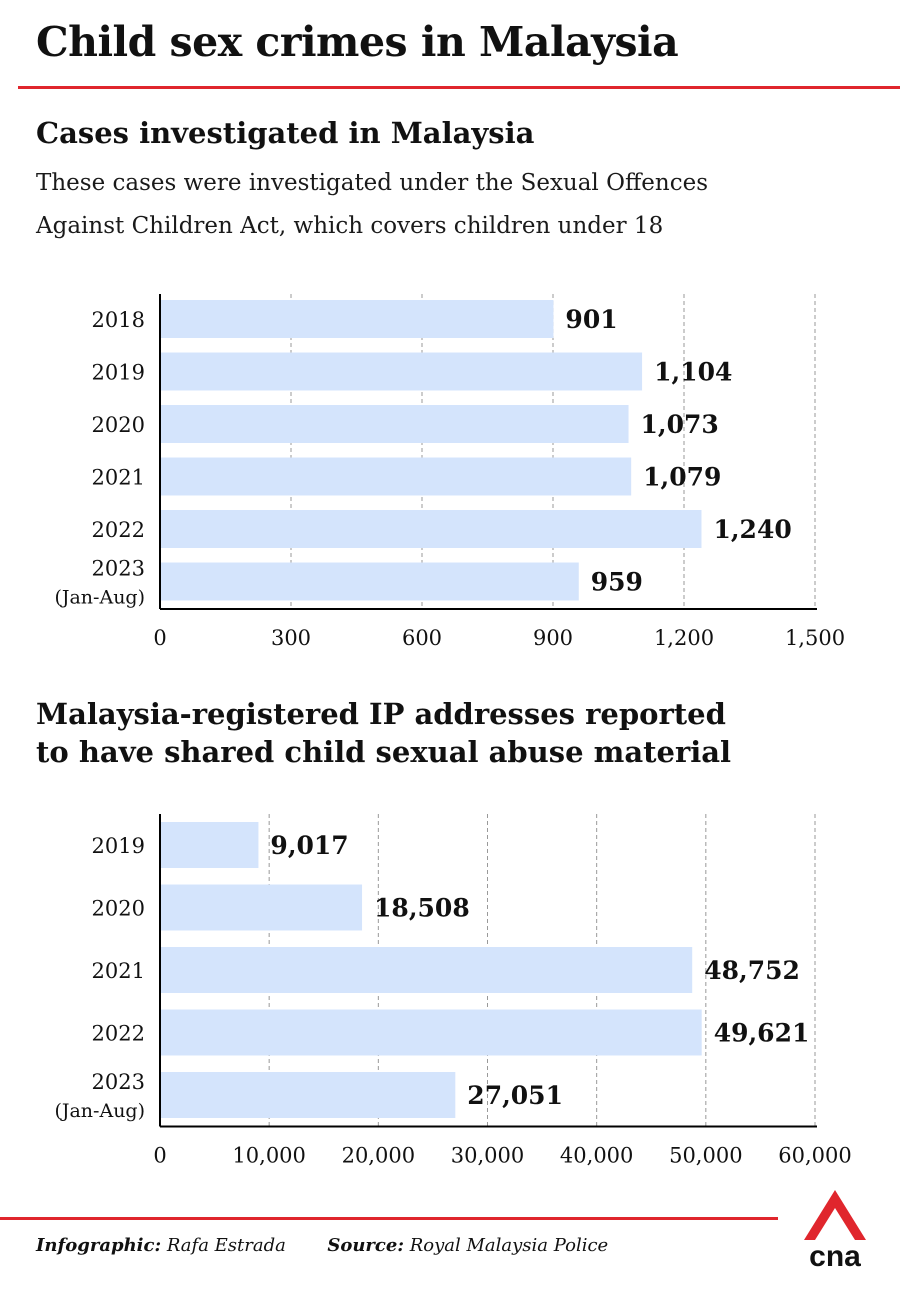  I want to click on chart1-value-label: 1,240, so click(752, 529).